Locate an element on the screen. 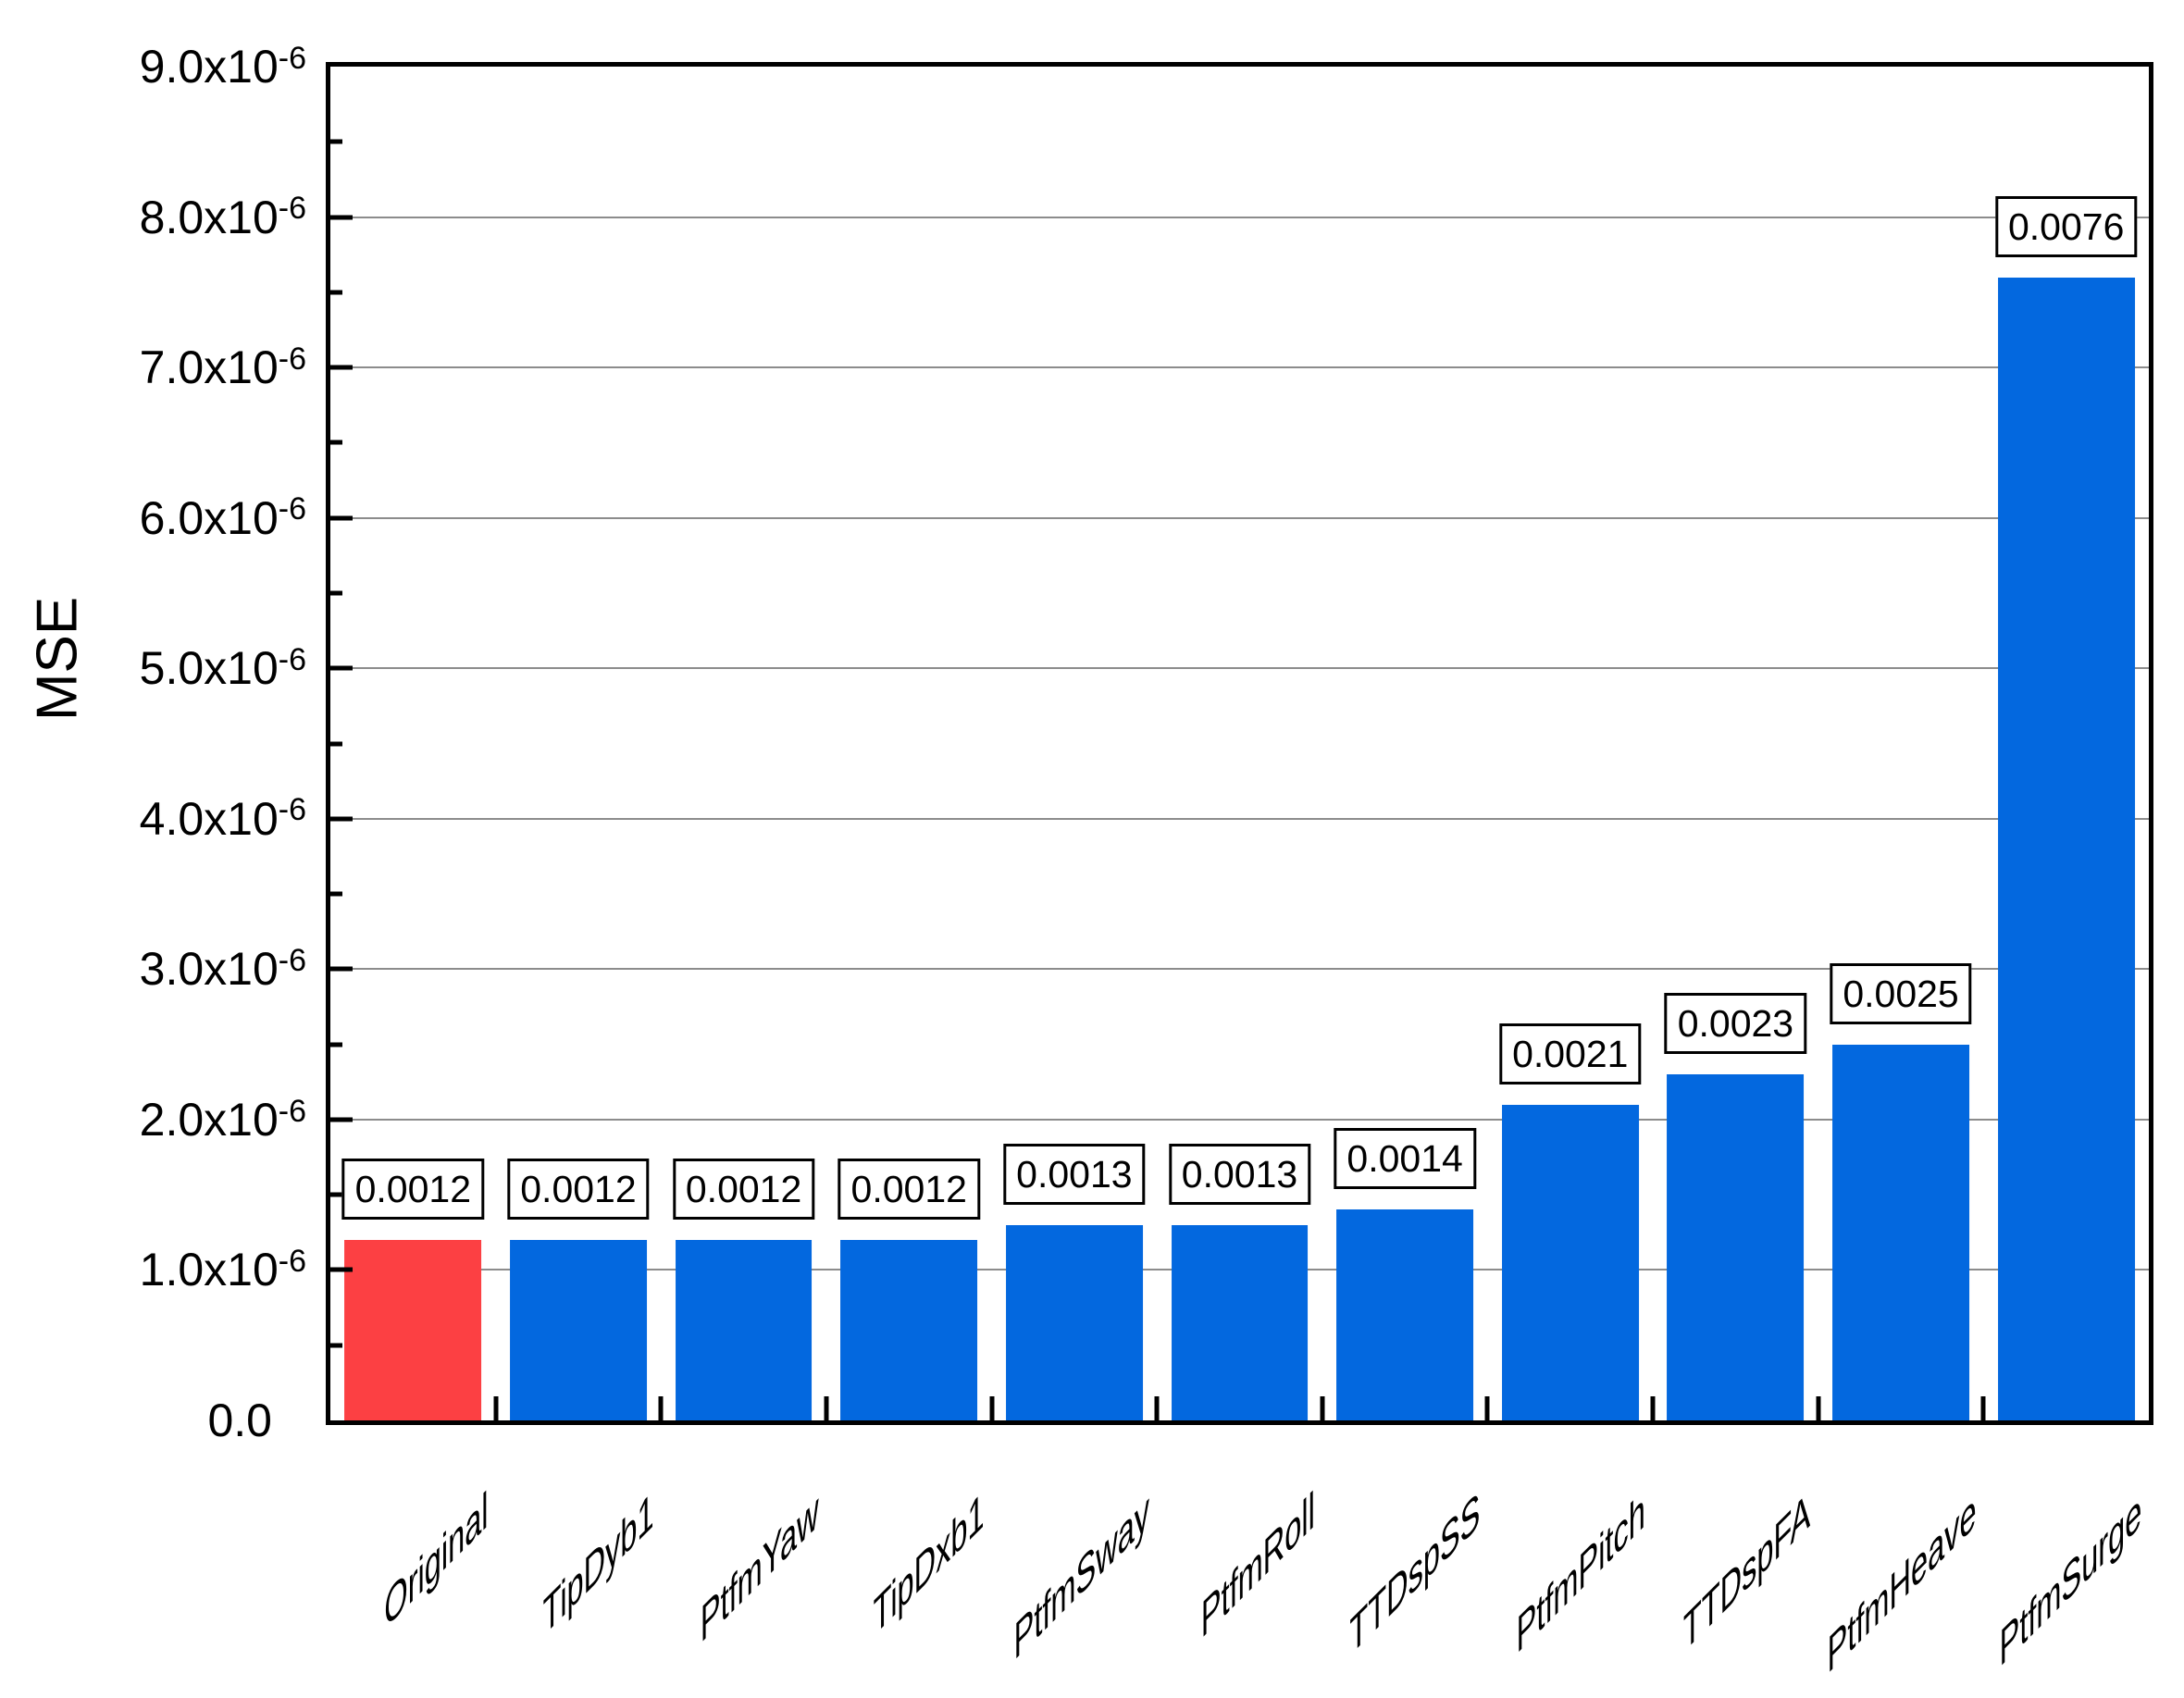 The width and height of the screenshot is (2184, 1698). y-tick-label: 3.0x10⁻⁶ is located at coordinates (222, 969).